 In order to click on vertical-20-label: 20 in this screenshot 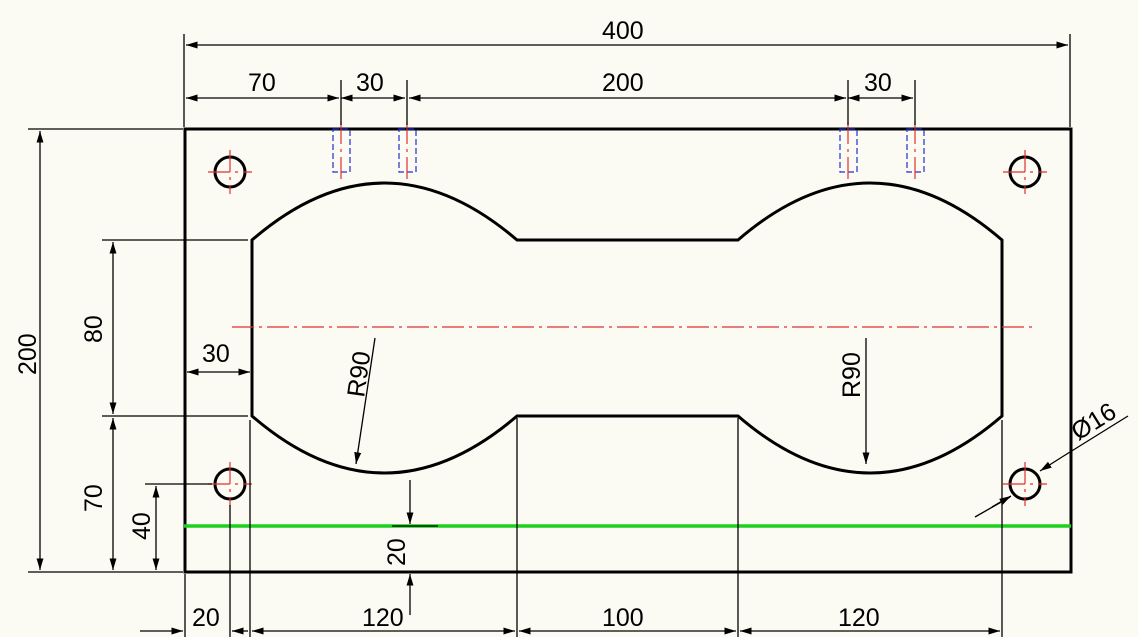, I will do `click(397, 552)`.